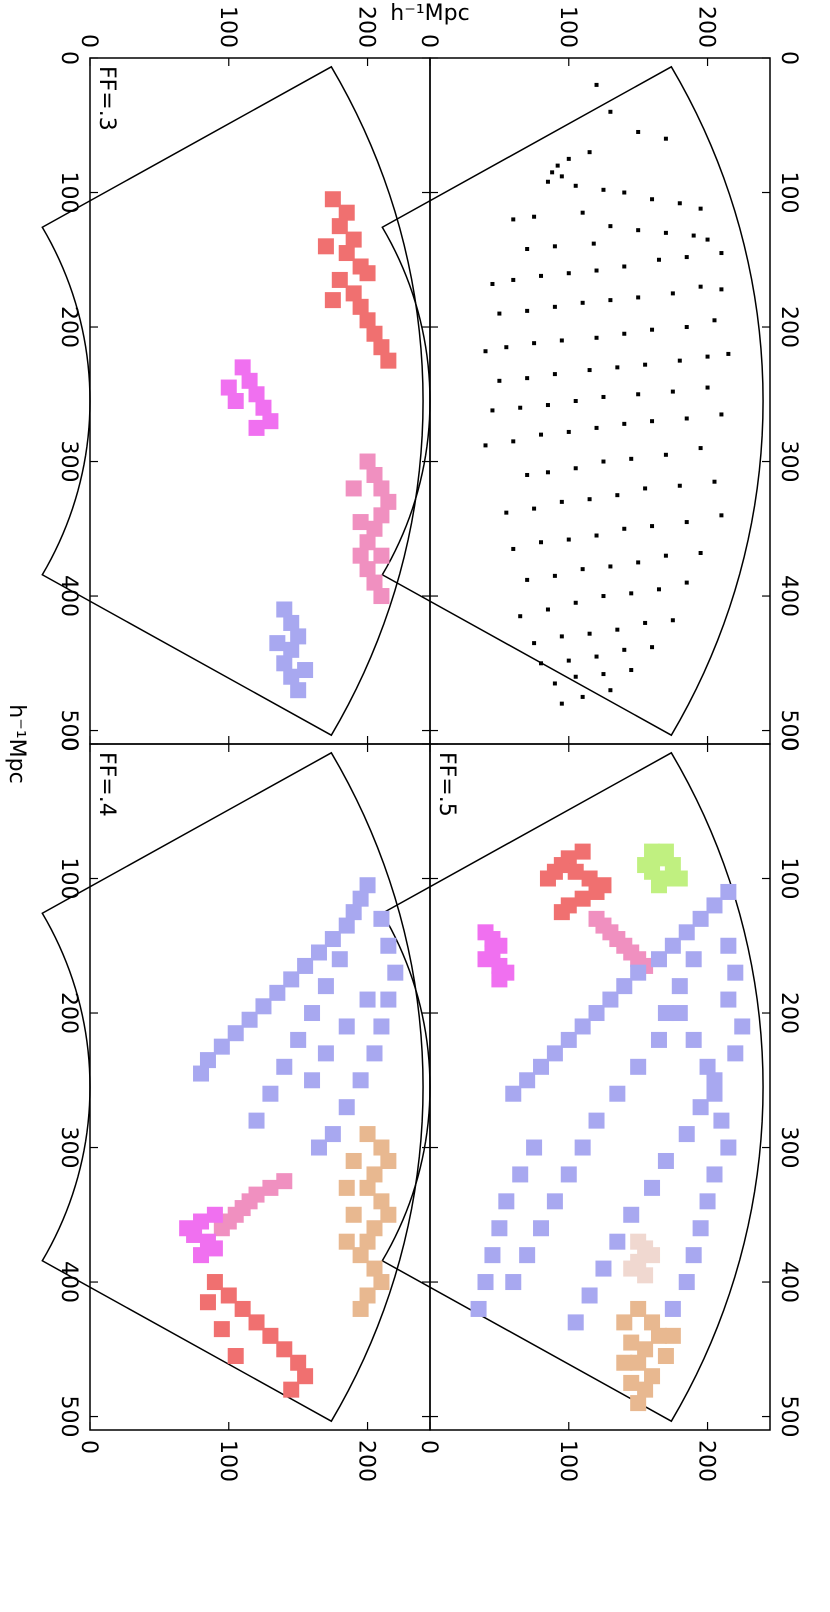 The image size is (830, 1612). I want to click on y-tick-label: 100, so click(567, 27).